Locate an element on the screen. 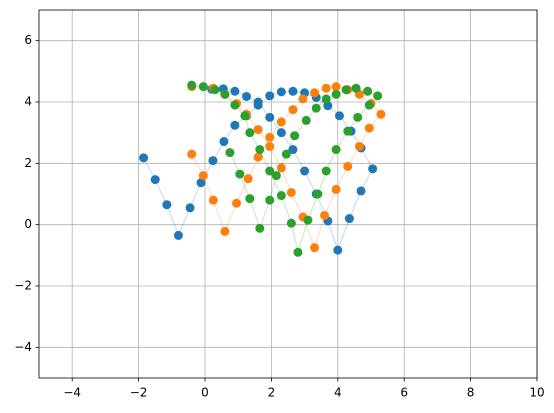 Image resolution: width=554 pixels, height=413 pixels. series-line is located at coordinates (286, 167).